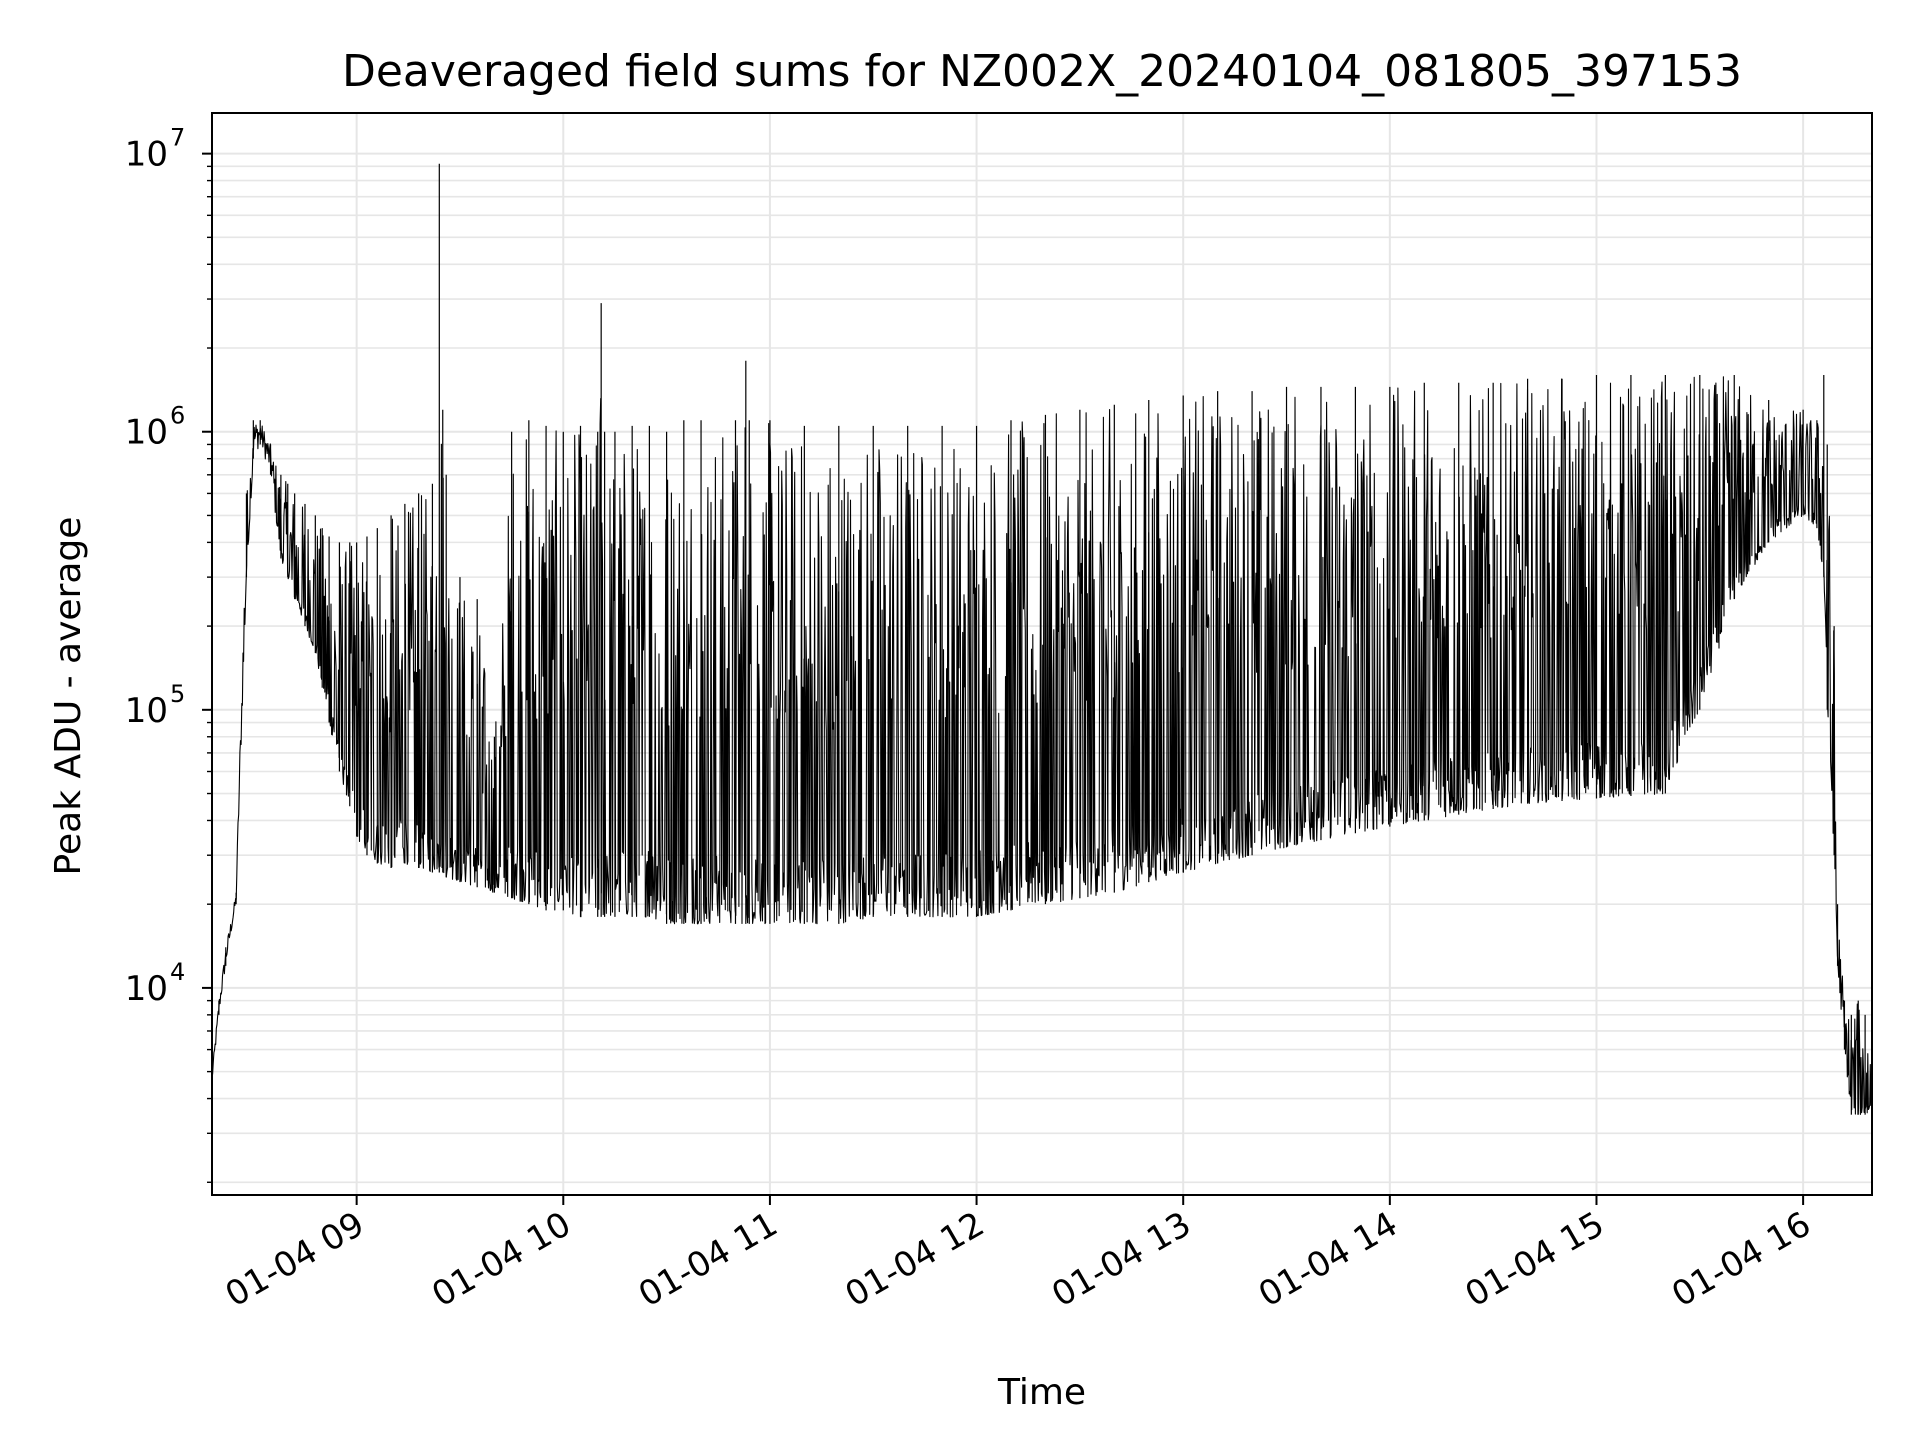  I want to click on x-tick-label: 01-04 16, so click(1741, 1259).